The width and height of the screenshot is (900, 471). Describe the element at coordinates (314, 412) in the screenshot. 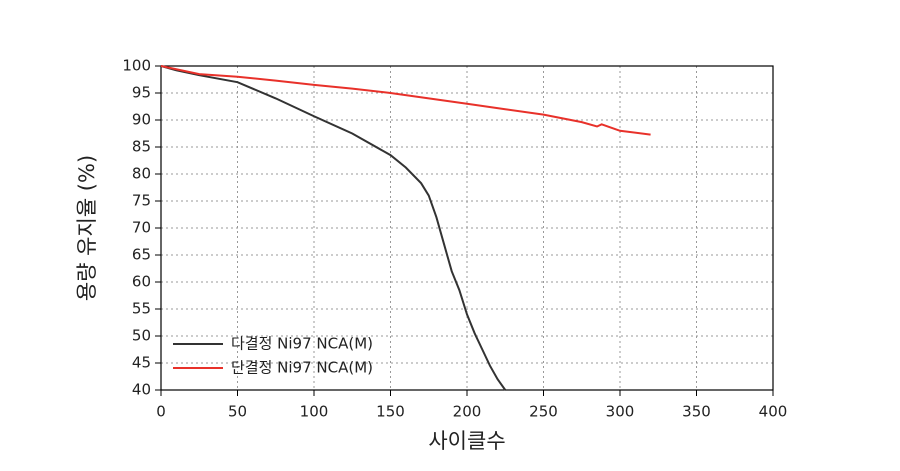

I see `x-tick-label: 100` at that location.